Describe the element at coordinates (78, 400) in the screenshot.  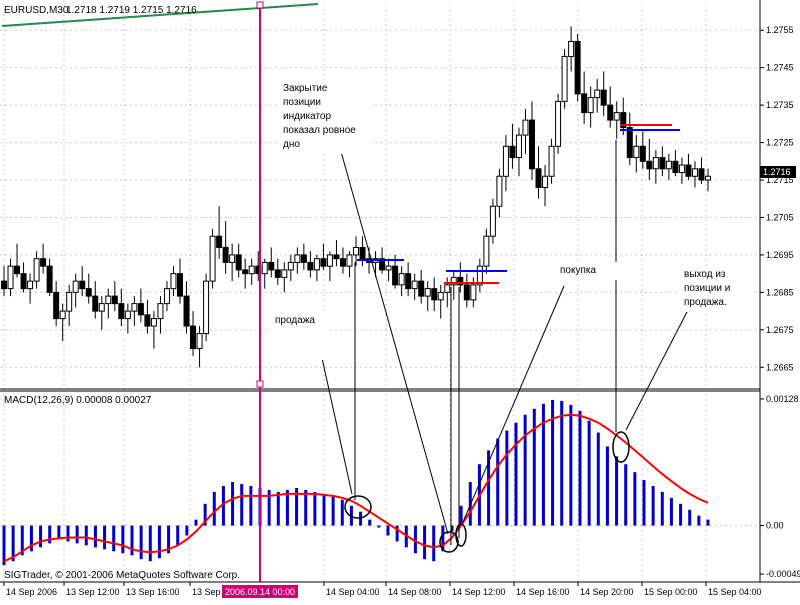
I see `macd-label: MACD(12,26,9) 0.00008 0.00027` at that location.